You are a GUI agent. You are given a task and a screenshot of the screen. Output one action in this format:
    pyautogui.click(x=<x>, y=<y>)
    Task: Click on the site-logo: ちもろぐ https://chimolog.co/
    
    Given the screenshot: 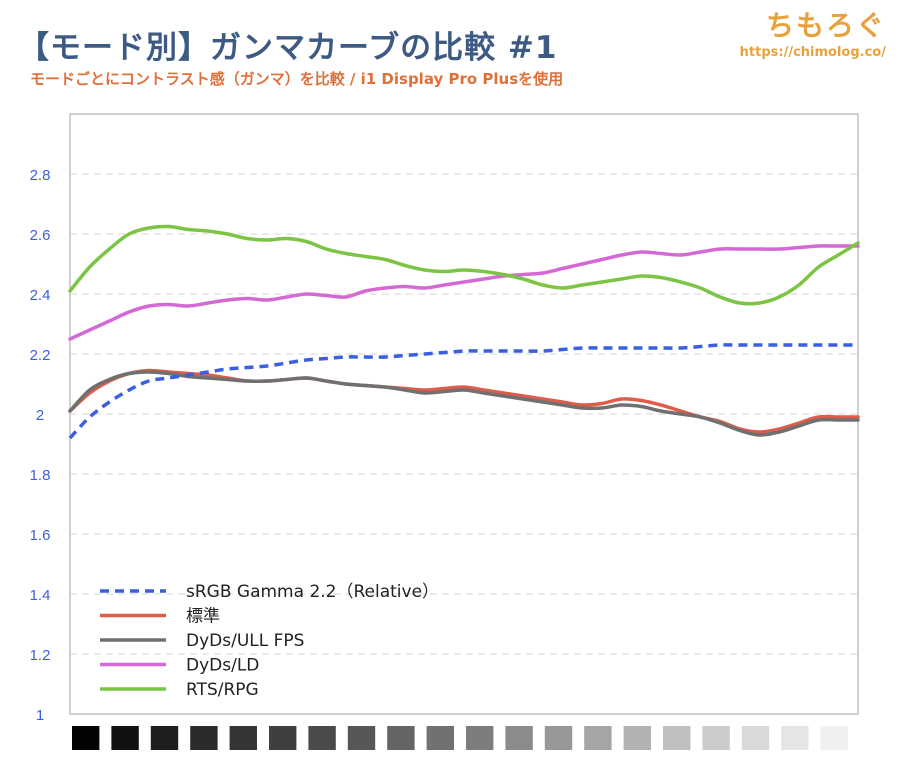 What is the action you would take?
    pyautogui.click(x=813, y=32)
    